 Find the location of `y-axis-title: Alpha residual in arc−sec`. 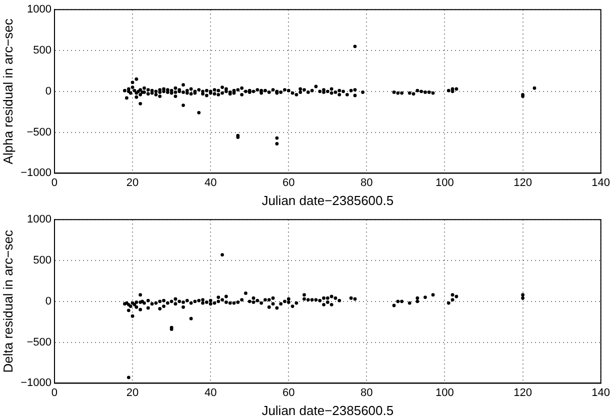

y-axis-title: Alpha residual in arc−sec is located at coordinates (8, 91).